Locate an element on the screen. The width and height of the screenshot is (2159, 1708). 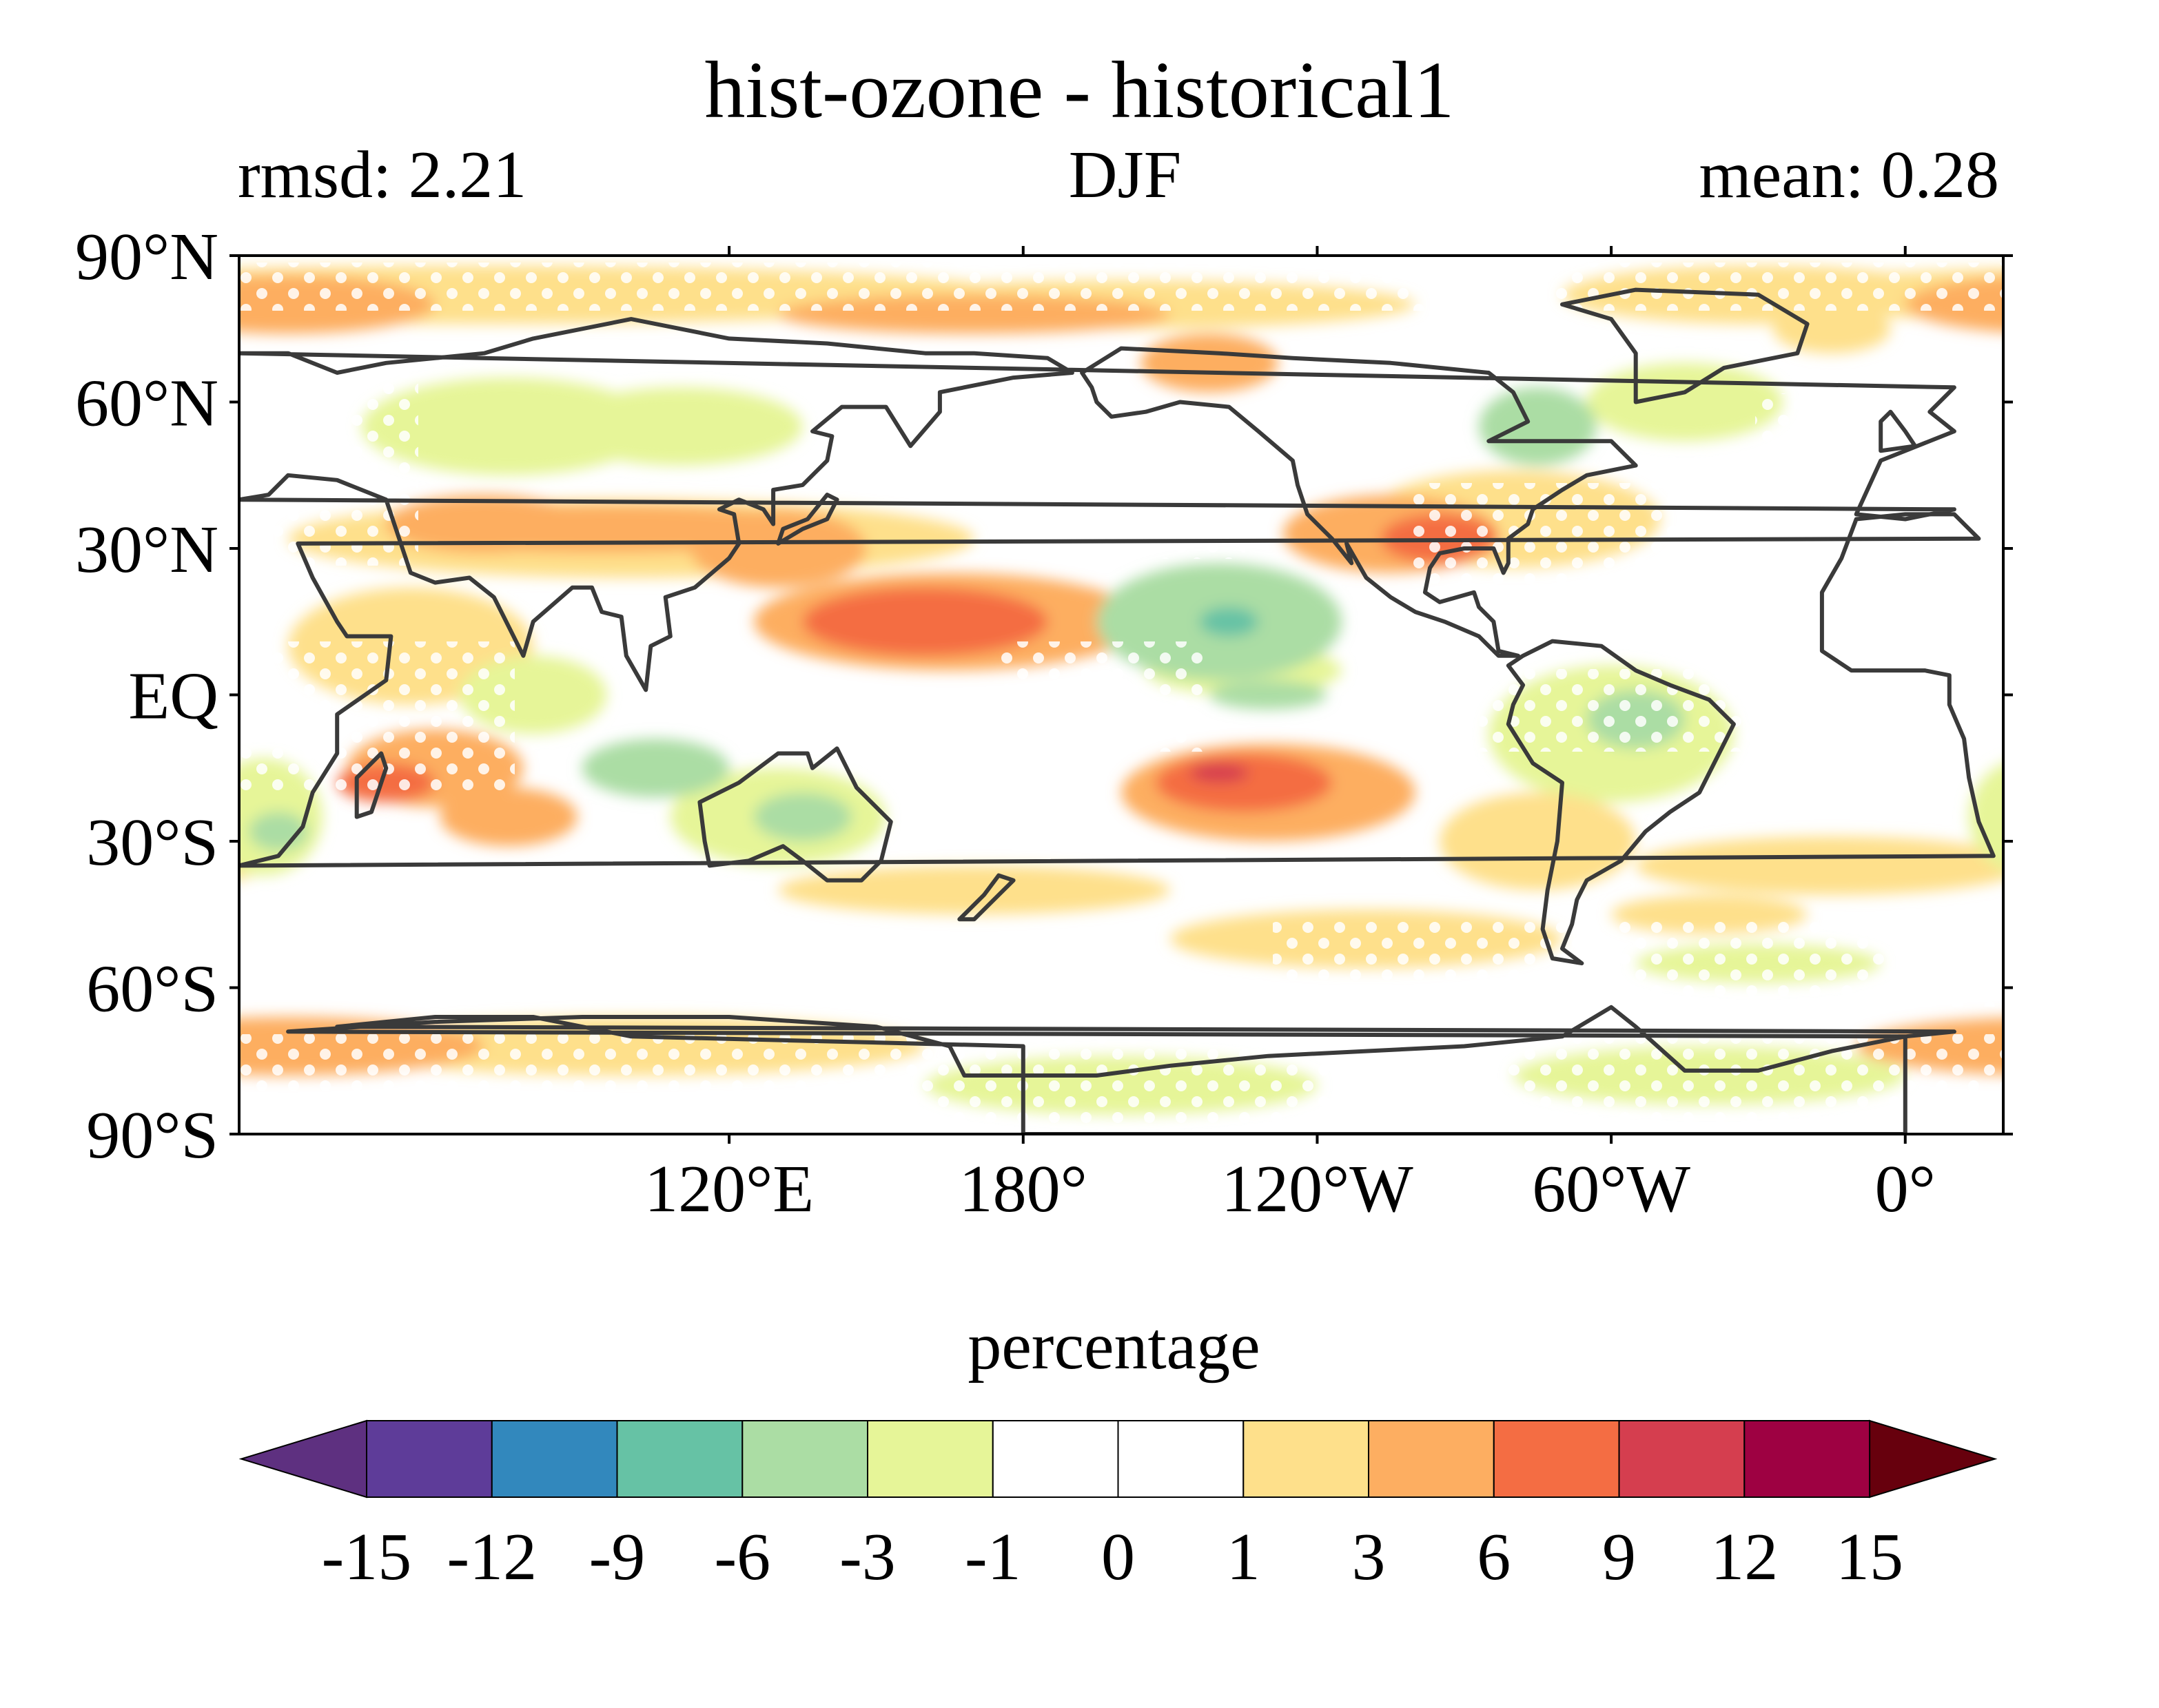
greenland-coastline is located at coordinates (1685, 345).